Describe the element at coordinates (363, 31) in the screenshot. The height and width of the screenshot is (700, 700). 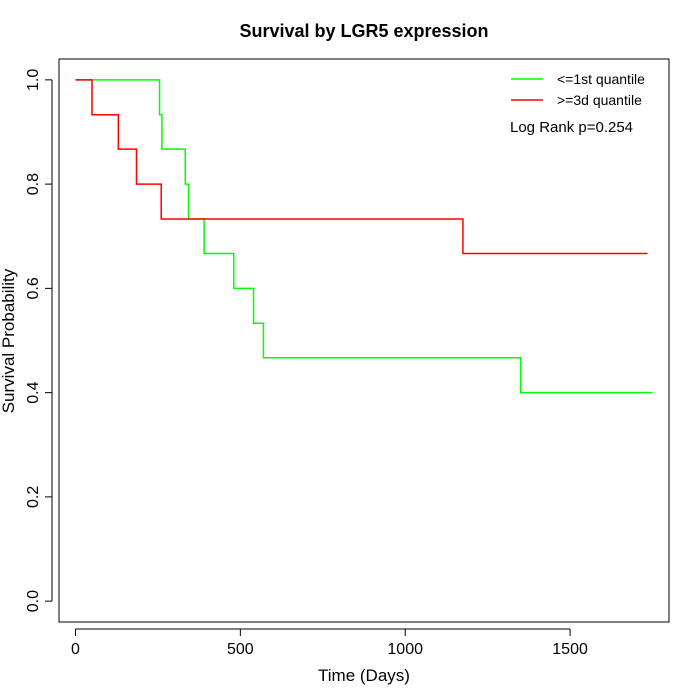
I see `chart-title: Survival by LGR5 expression` at that location.